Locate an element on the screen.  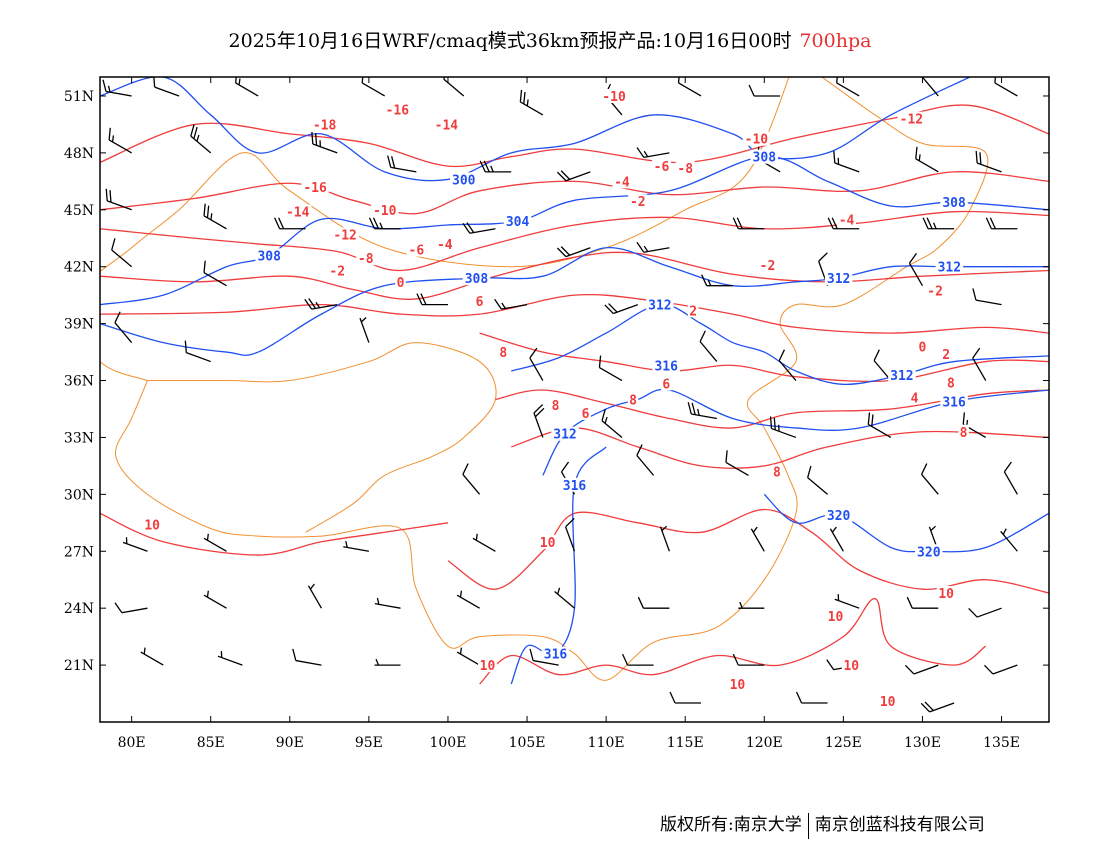
temperature-label: -12 is located at coordinates (911, 120).